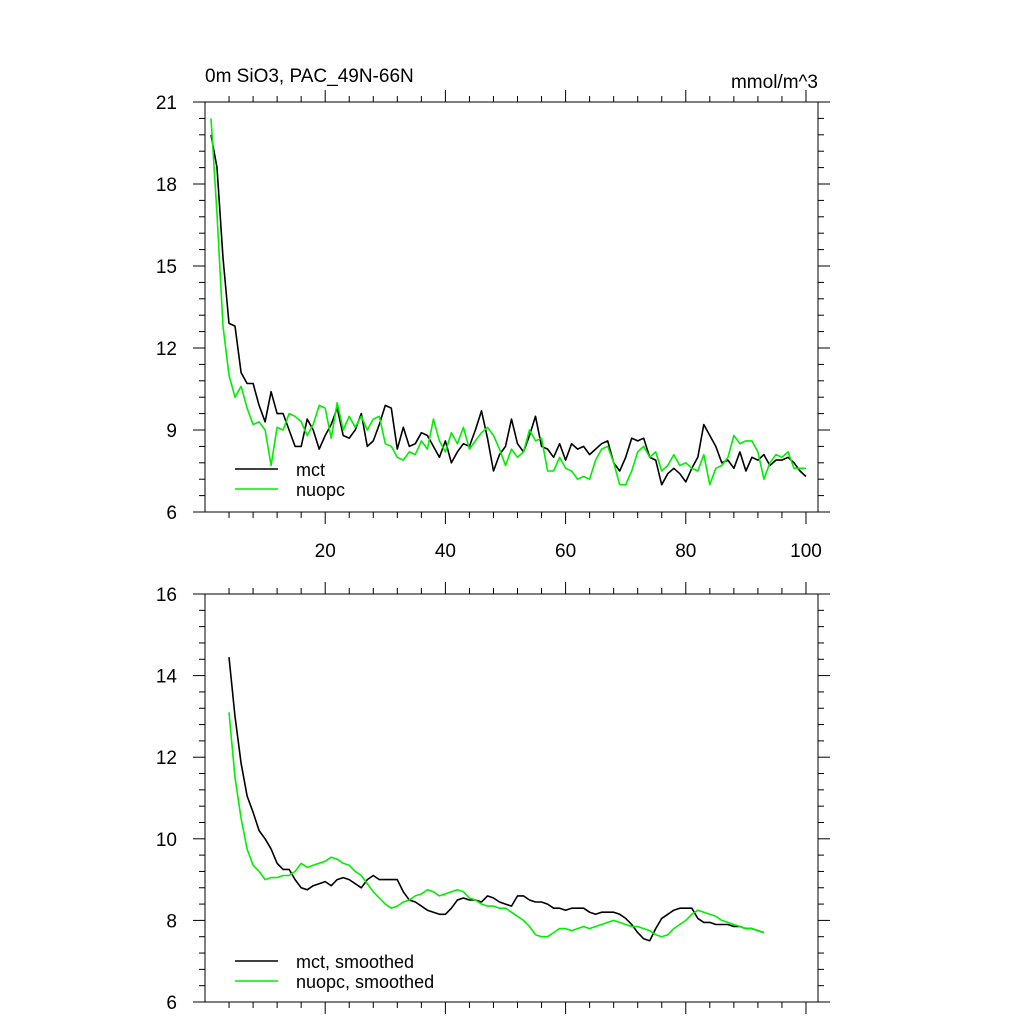 Image resolution: width=1024 pixels, height=1024 pixels. I want to click on x-tick-label: 60, so click(565, 551).